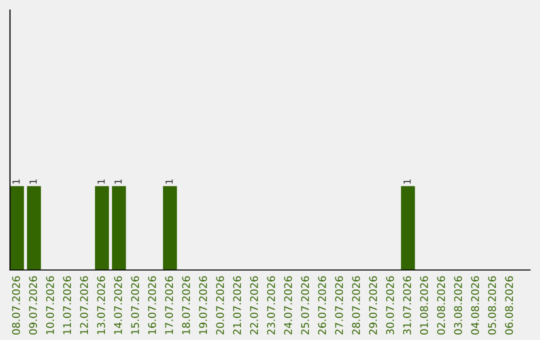 This screenshot has height=340, width=540. What do you see at coordinates (458, 305) in the screenshot?
I see `x-tick-label: 03.08.2026` at bounding box center [458, 305].